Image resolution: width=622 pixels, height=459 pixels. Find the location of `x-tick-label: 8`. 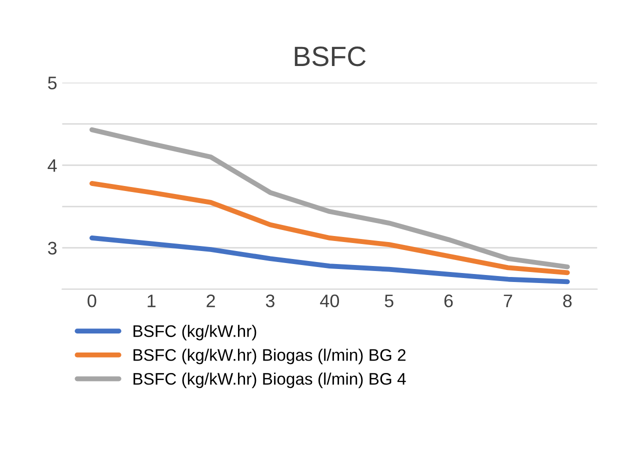

x-tick-label: 8 is located at coordinates (567, 301).